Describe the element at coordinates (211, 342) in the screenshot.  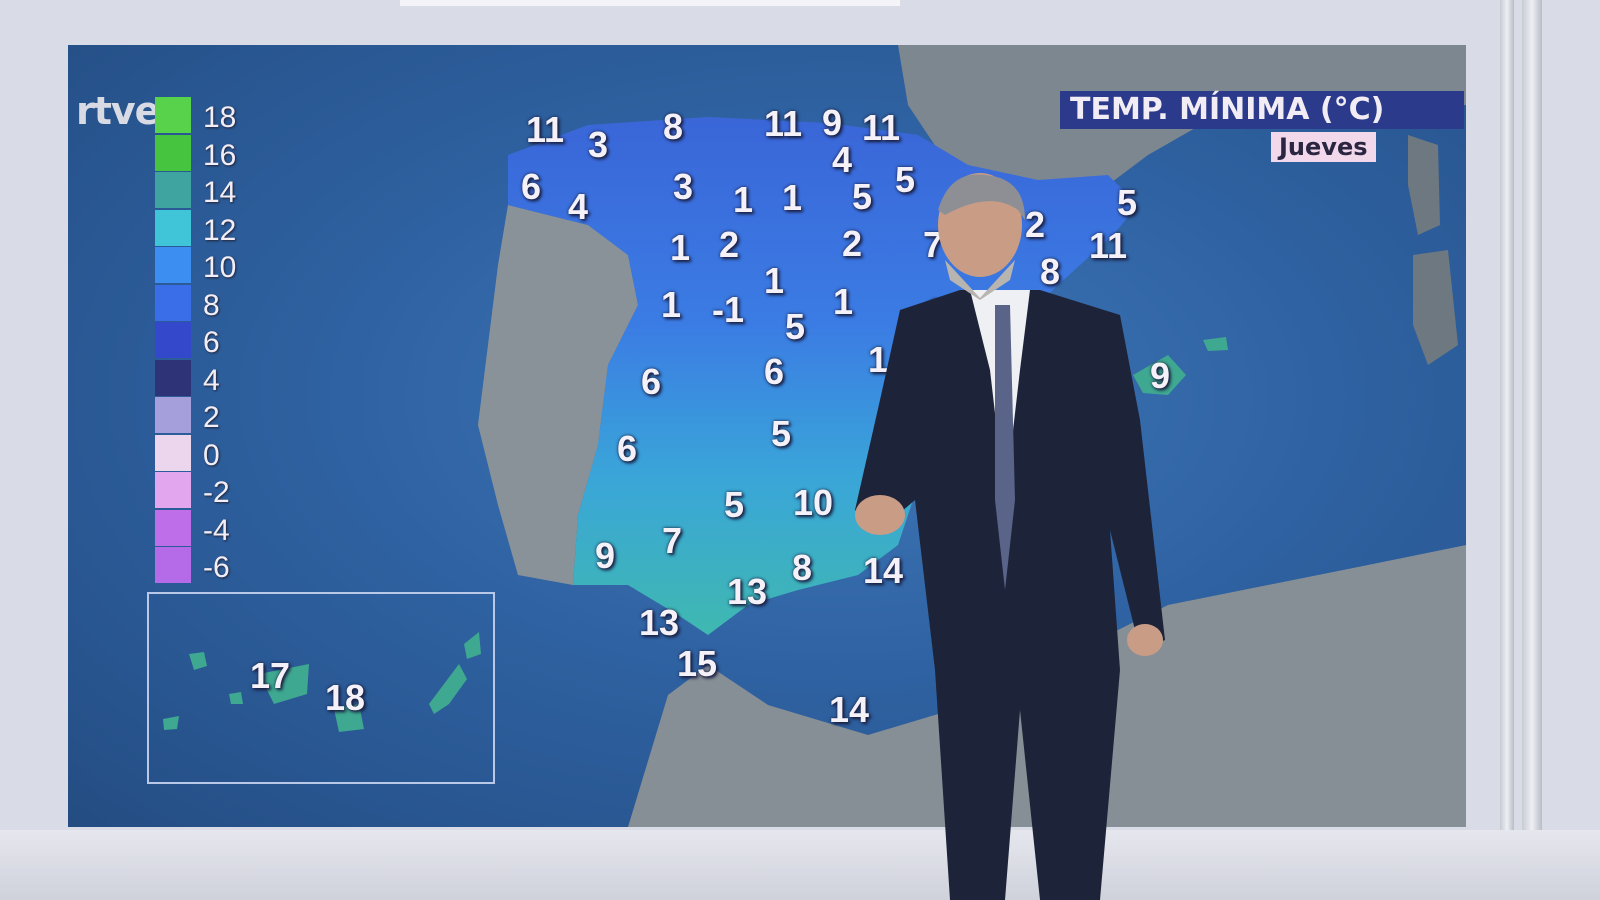
I see `legend-label: 6` at that location.